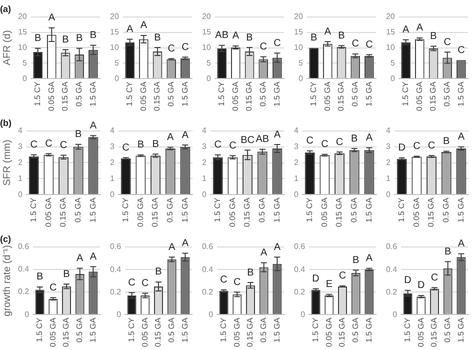 The image size is (474, 350). Describe the element at coordinates (263, 140) in the screenshot. I see `annotation: AB` at that location.